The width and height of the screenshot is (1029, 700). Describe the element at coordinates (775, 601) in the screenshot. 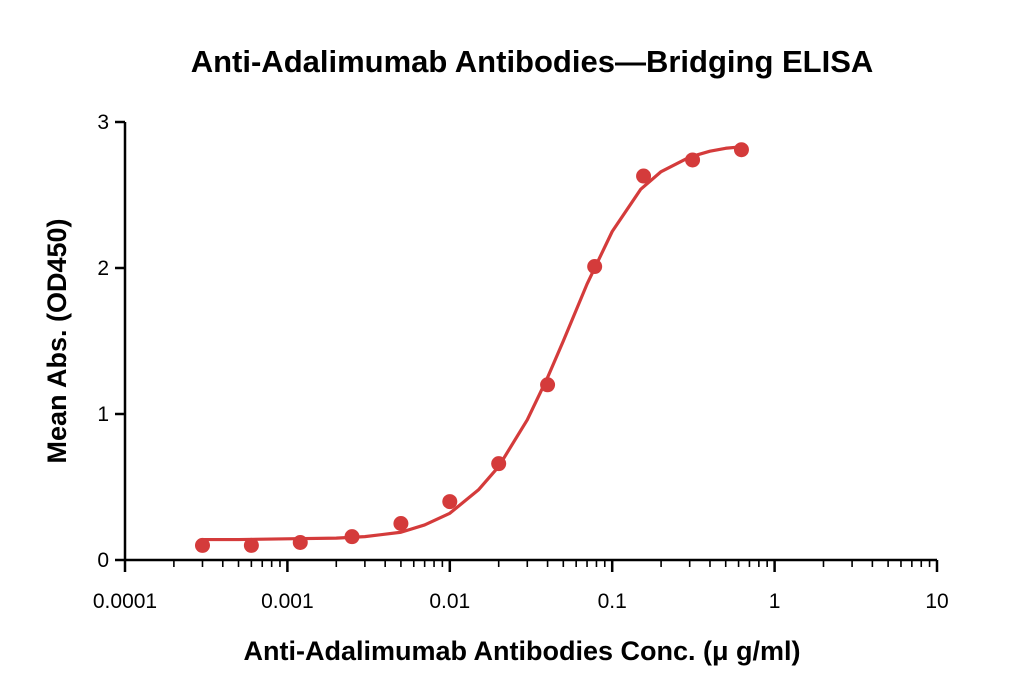

I see `x-tick-label: 1` at that location.